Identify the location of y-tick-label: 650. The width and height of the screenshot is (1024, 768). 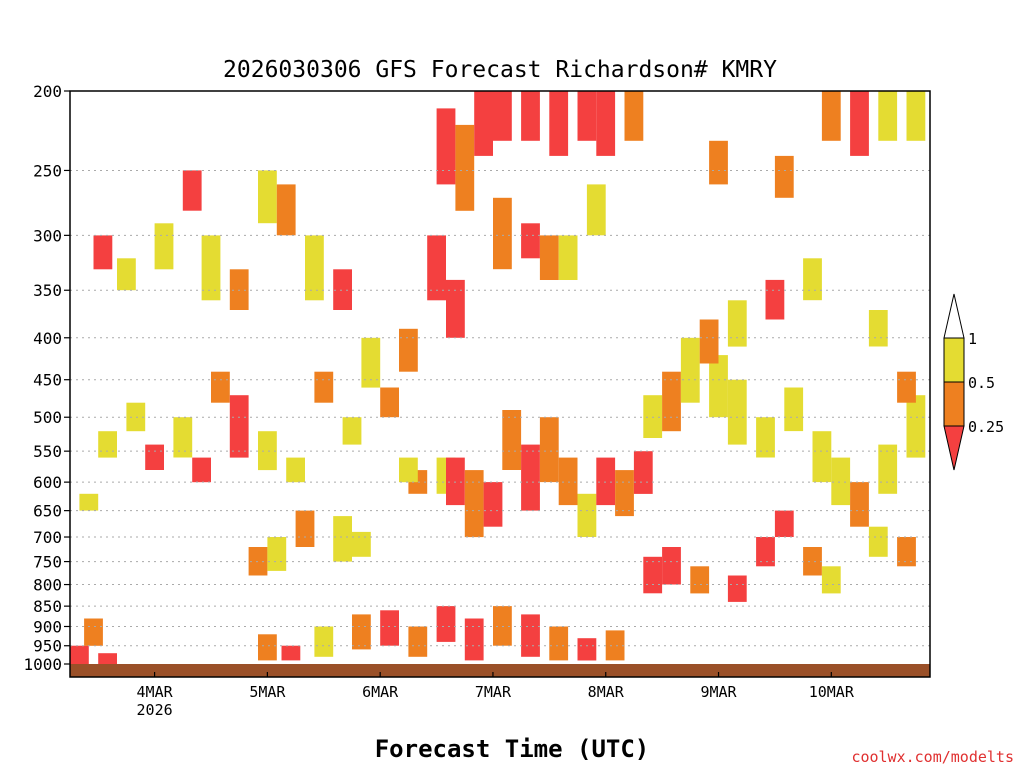
(47, 511).